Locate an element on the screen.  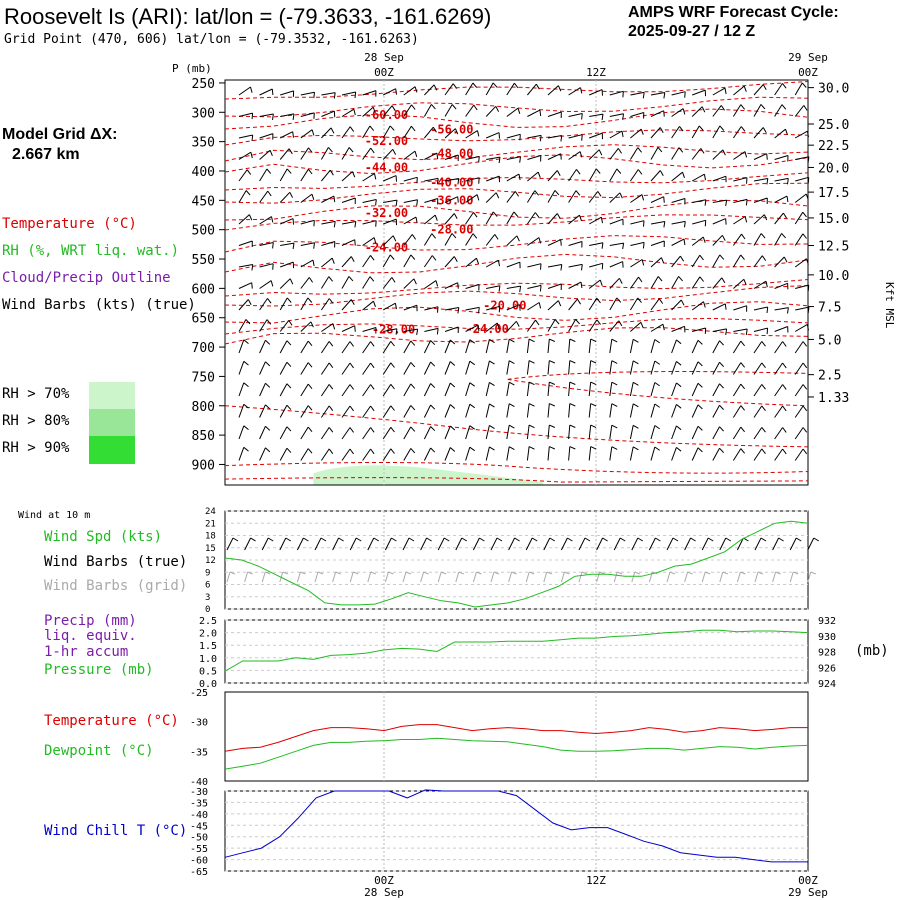
temperature-contour-label: -48.00 is located at coordinates (451, 153).